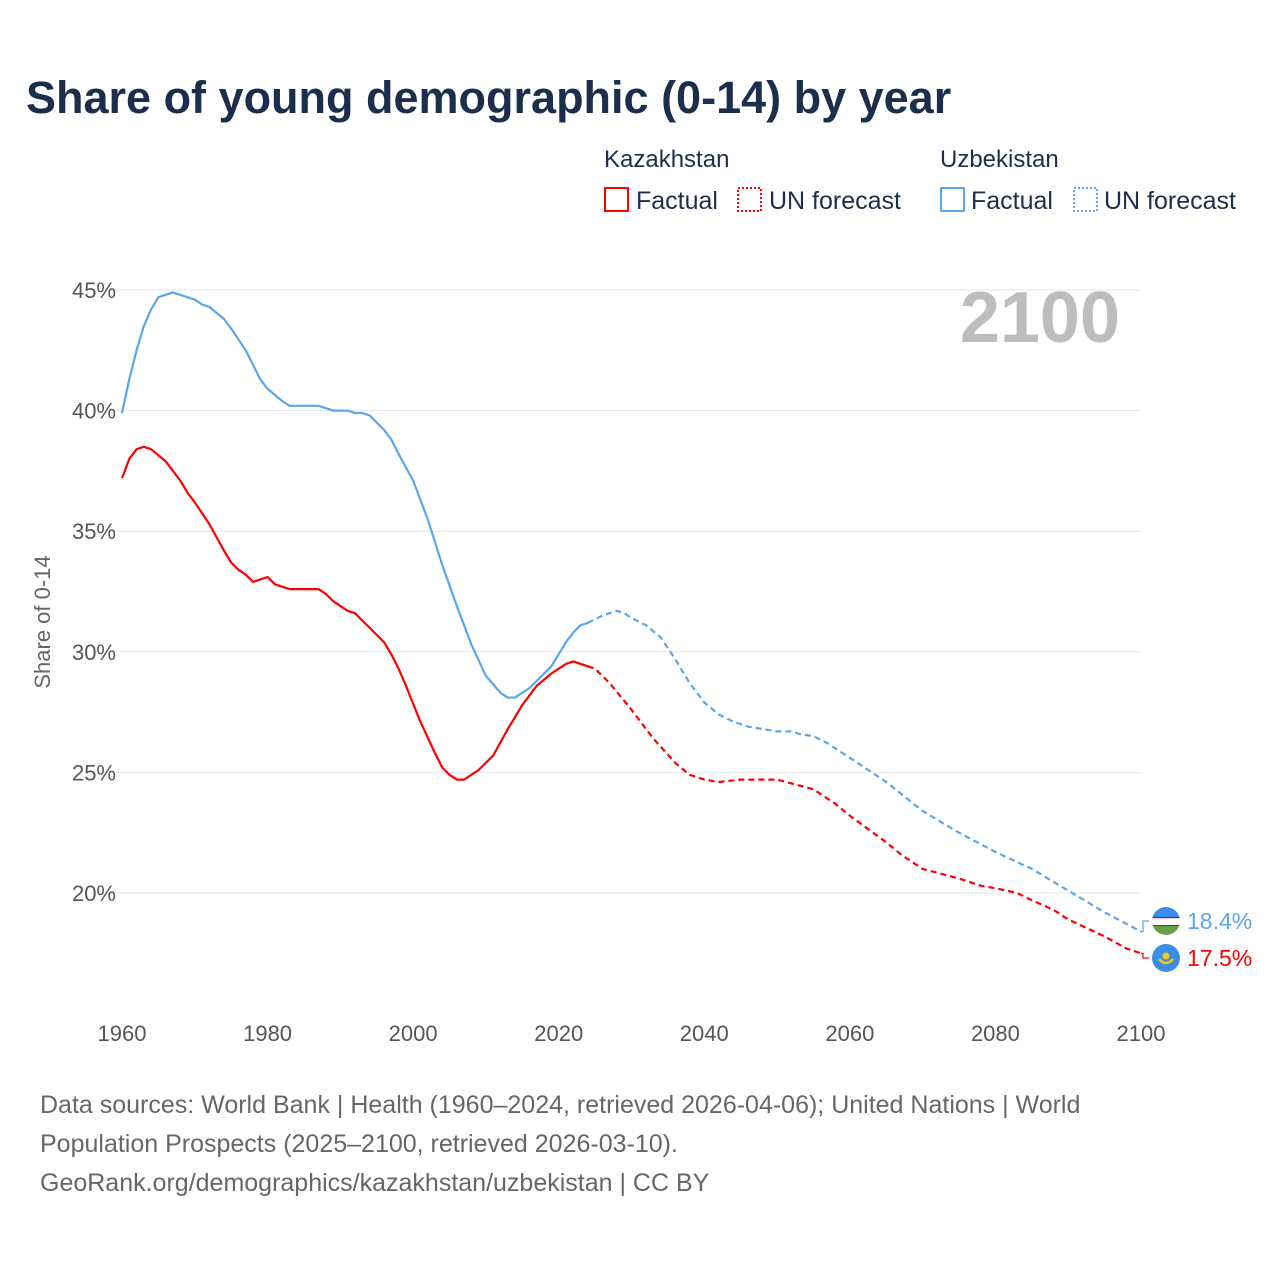 The height and width of the screenshot is (1280, 1280). Describe the element at coordinates (1170, 201) in the screenshot. I see `legend-label-uz-forecast: UN forecast` at that location.